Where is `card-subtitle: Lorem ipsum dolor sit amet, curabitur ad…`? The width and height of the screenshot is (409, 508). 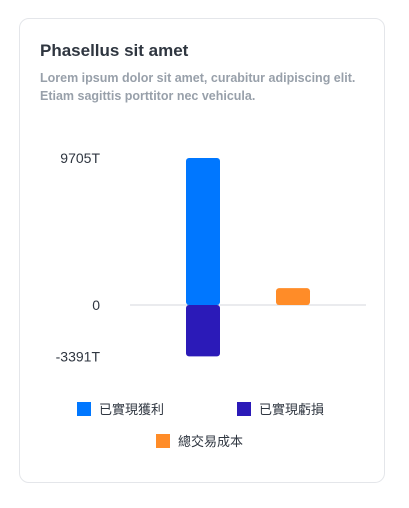 card-subtitle: Lorem ipsum dolor sit amet, curabitur ad… is located at coordinates (198, 87).